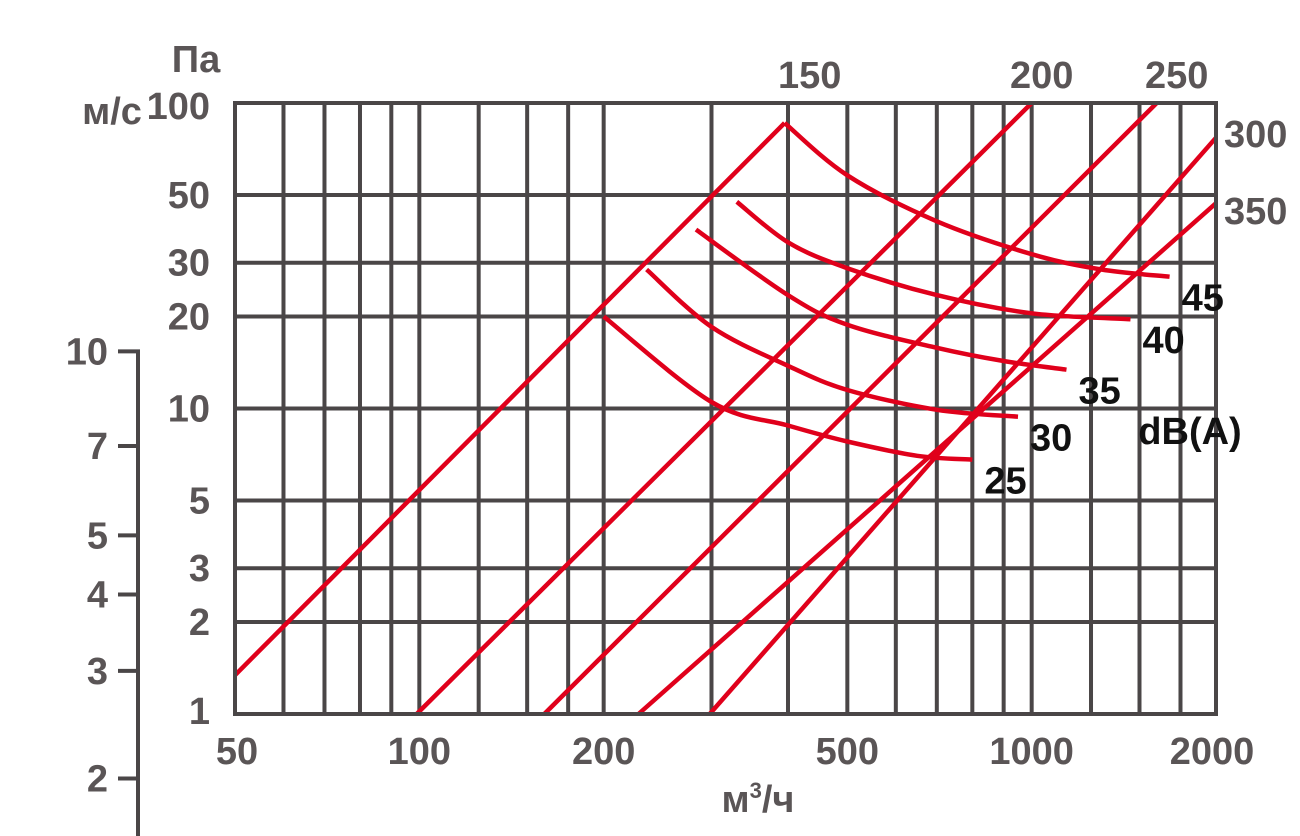  What do you see at coordinates (189, 264) in the screenshot?
I see `y-tick-label: 30` at bounding box center [189, 264].